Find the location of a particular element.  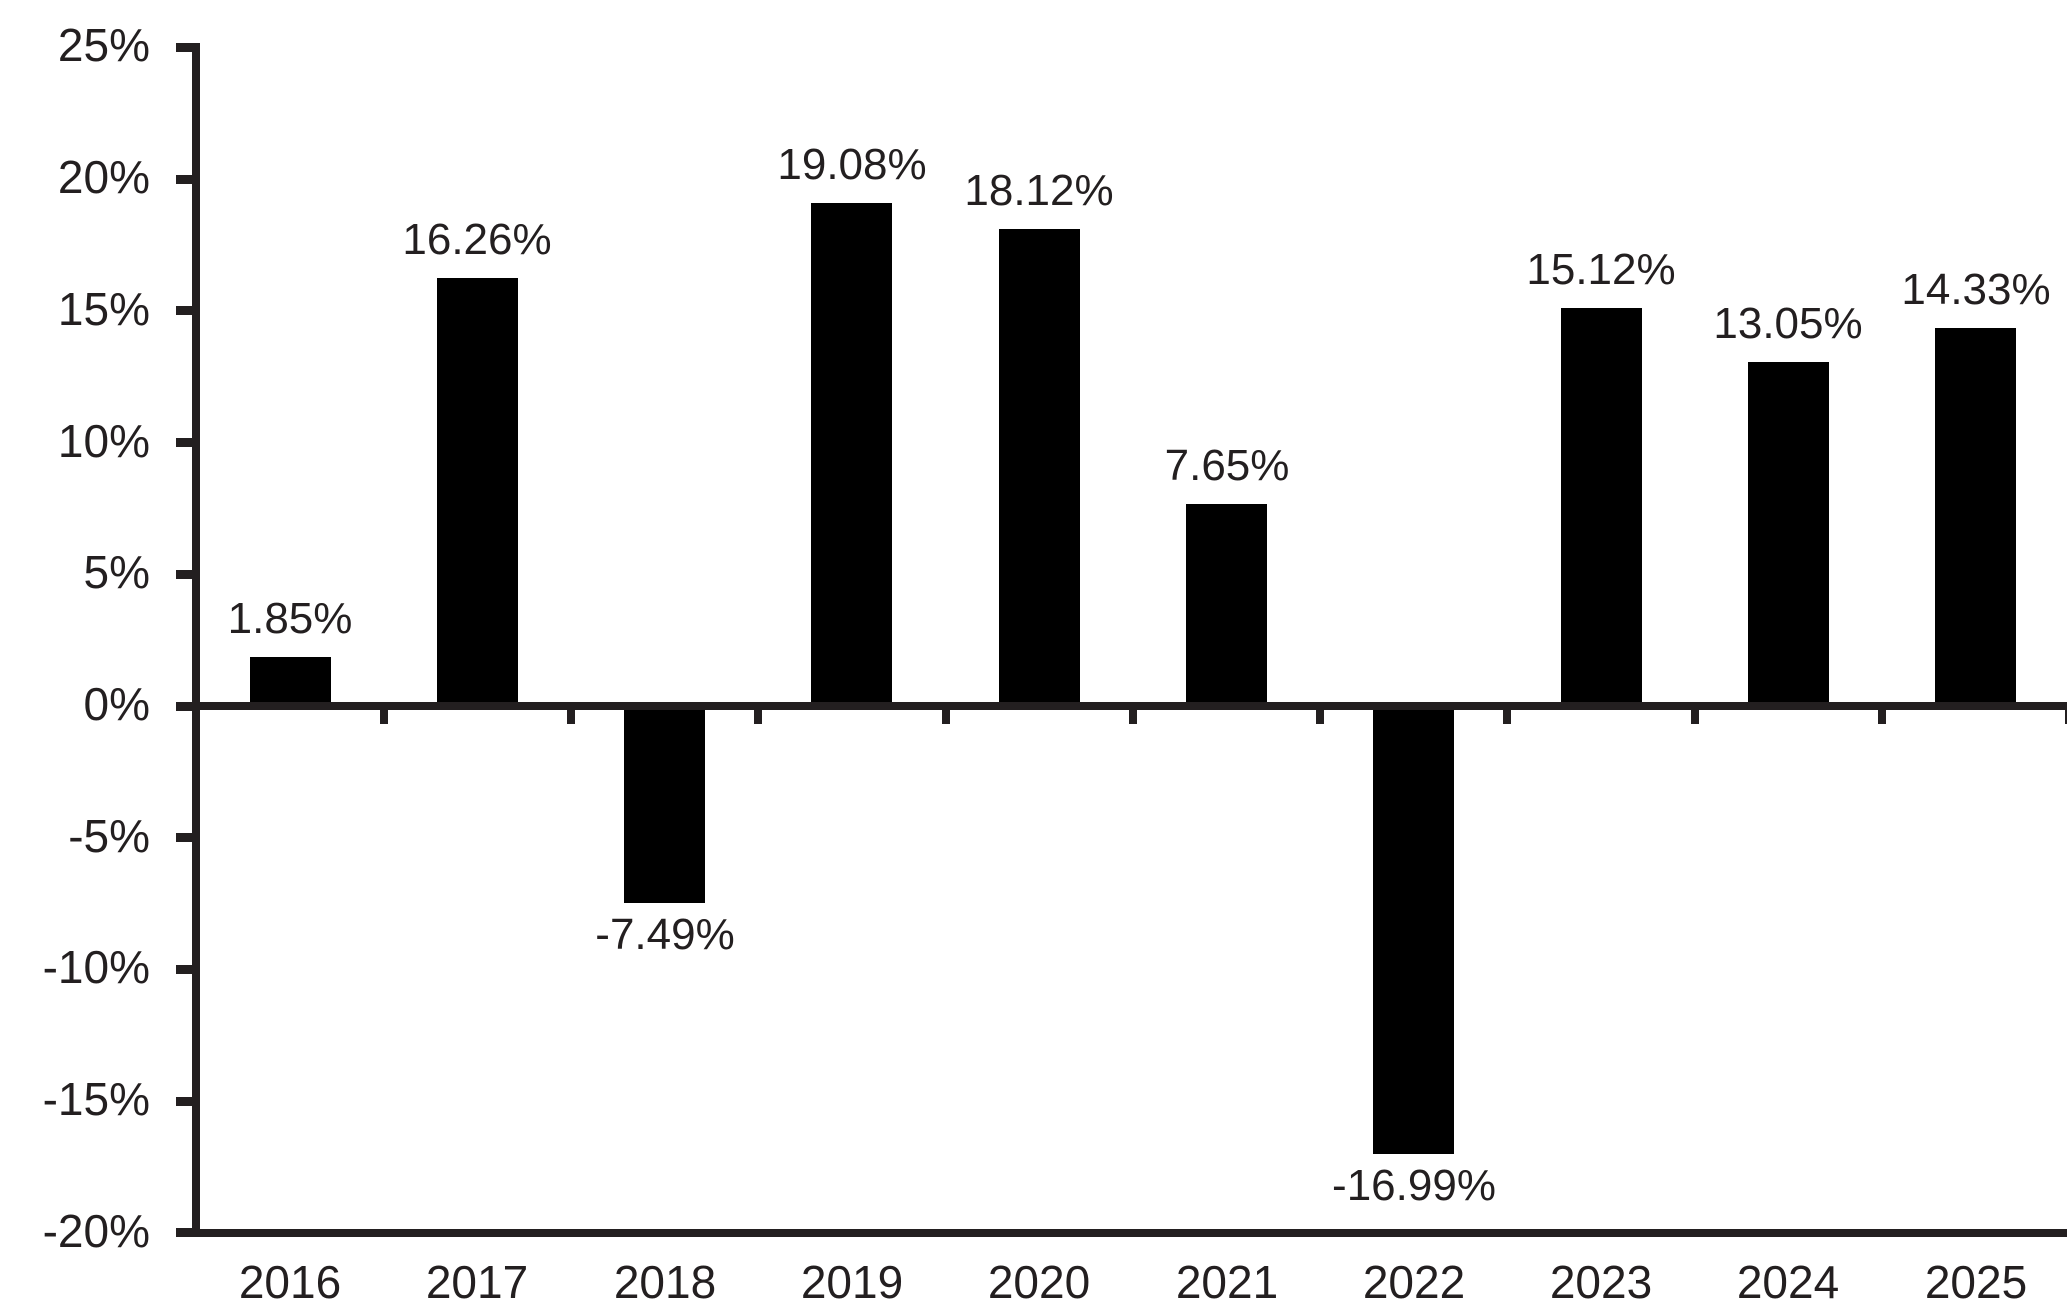

y-axis-line is located at coordinates (196, 640).